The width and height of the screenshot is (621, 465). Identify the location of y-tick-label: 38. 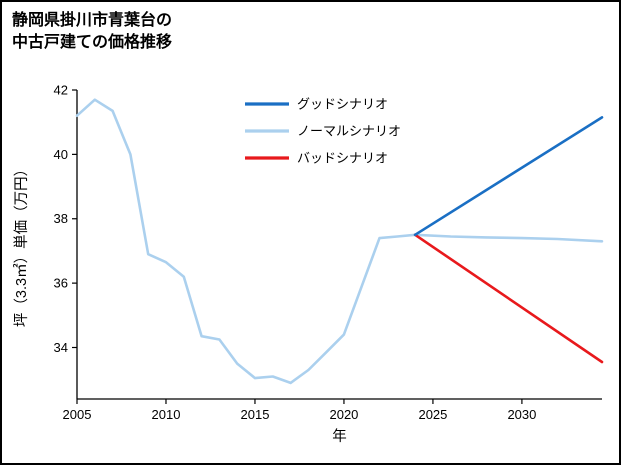
(61, 218).